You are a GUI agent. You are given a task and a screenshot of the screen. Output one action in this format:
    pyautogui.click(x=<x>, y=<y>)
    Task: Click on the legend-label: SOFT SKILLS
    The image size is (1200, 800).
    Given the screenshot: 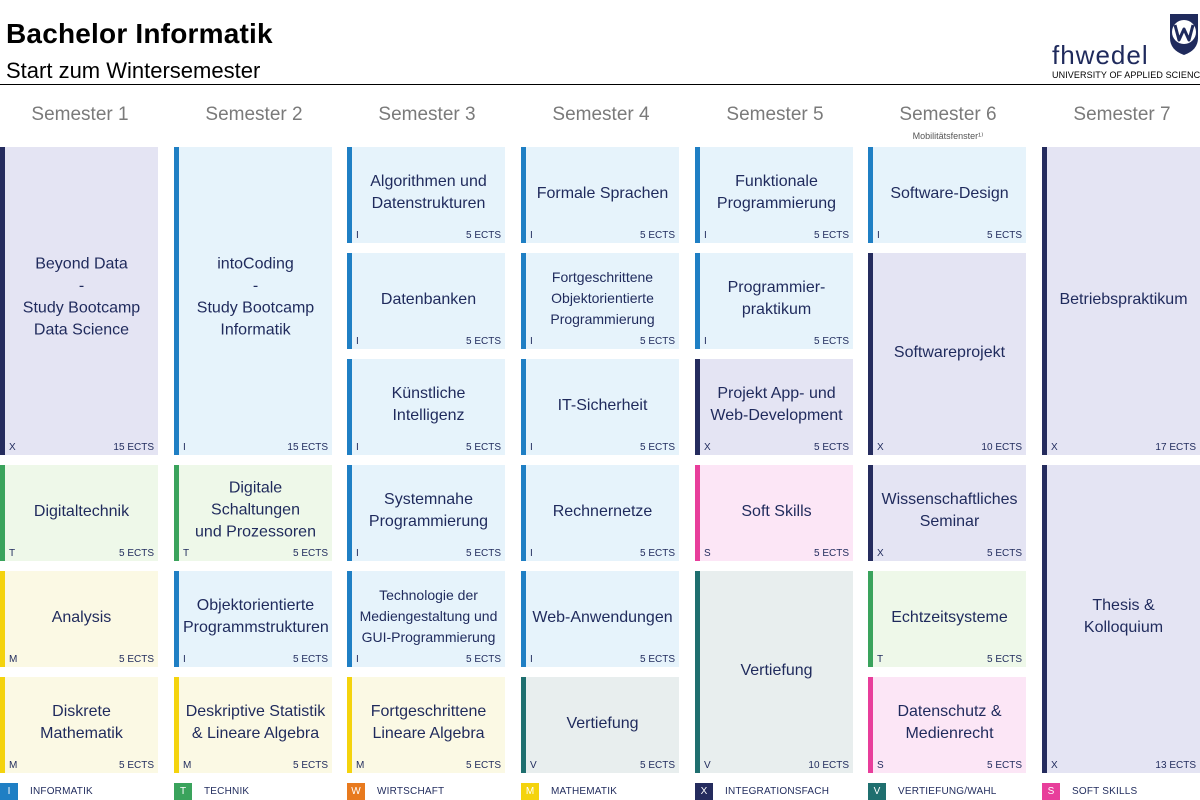 What is the action you would take?
    pyautogui.click(x=1105, y=791)
    